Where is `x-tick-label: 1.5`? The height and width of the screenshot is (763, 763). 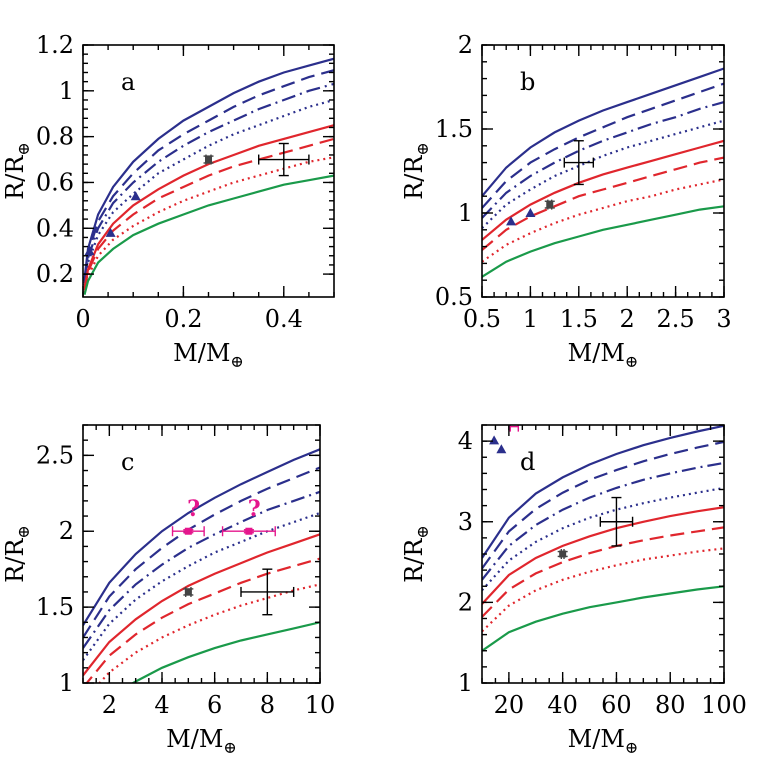 x-tick-label: 1.5 is located at coordinates (579, 319).